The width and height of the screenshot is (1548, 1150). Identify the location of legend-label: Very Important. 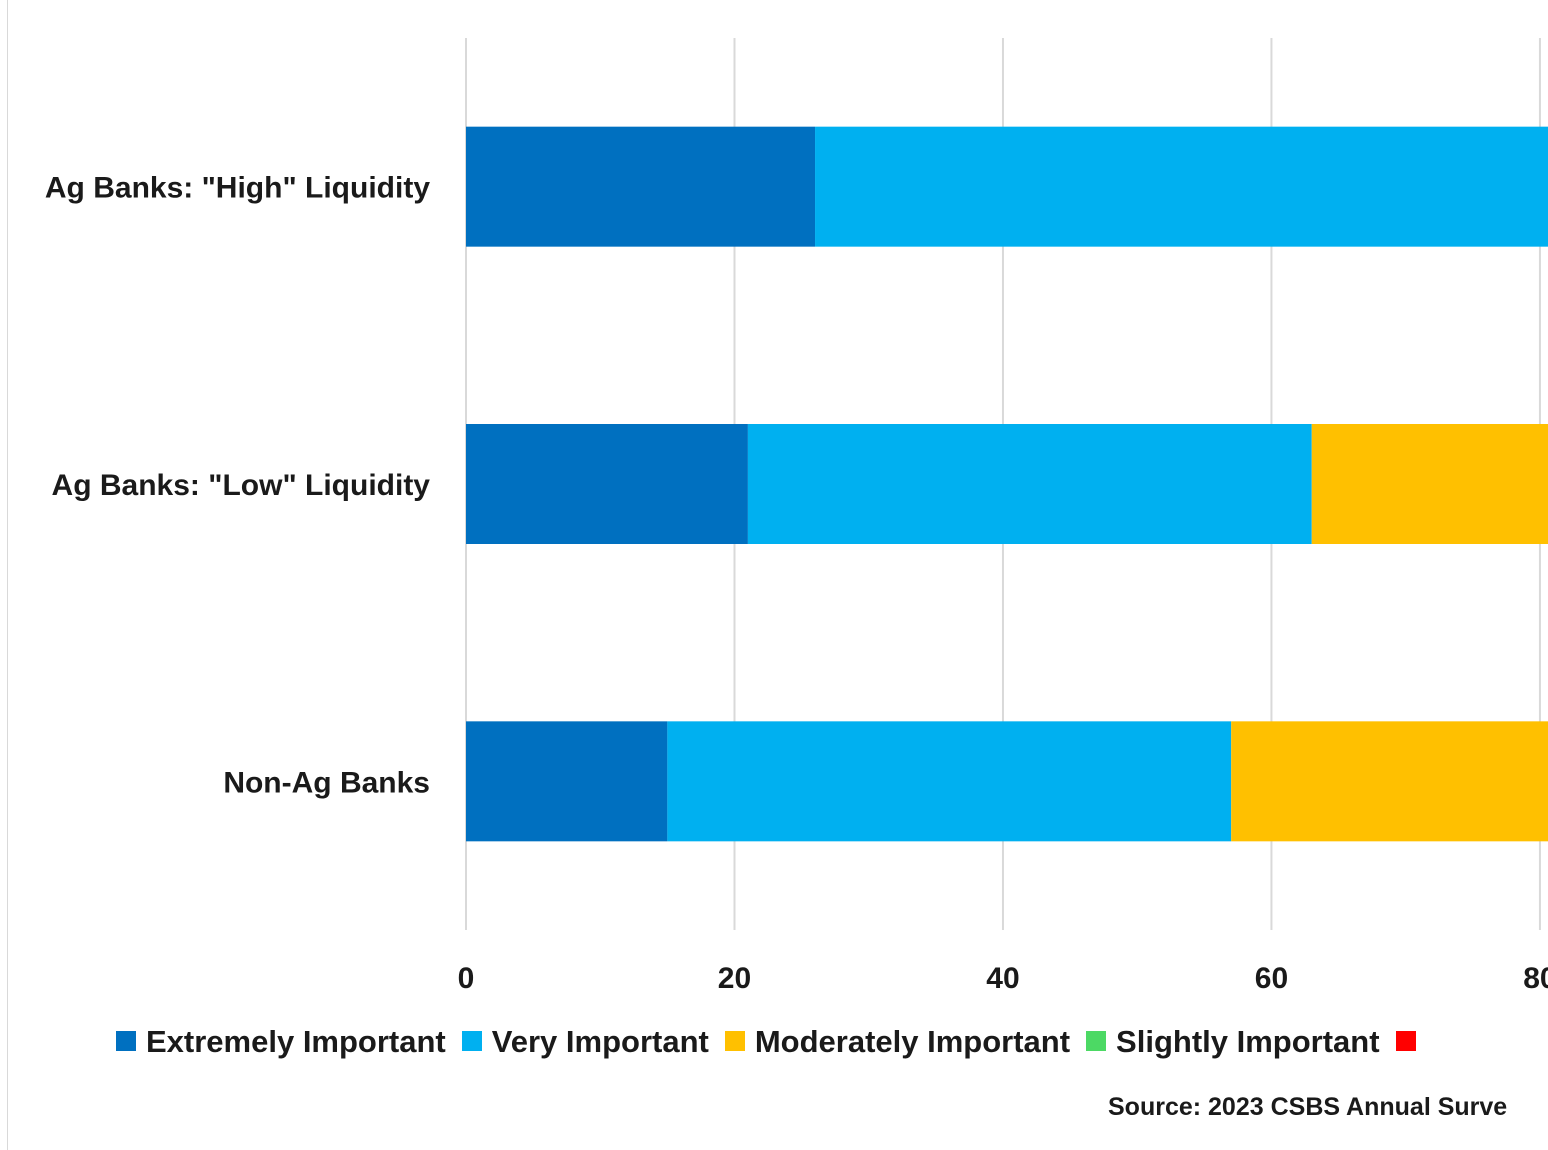
(600, 1041).